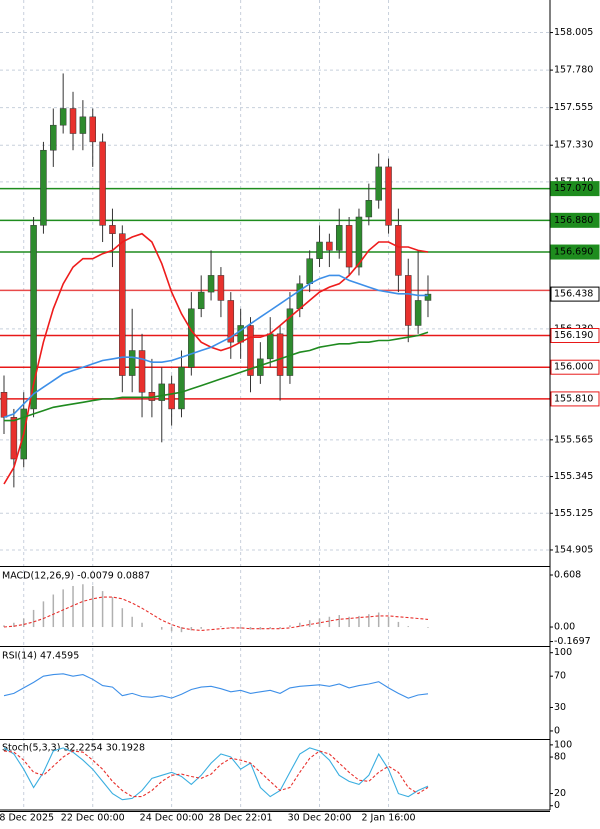 The image size is (600, 829). I want to click on level-label: 156.000, so click(573, 367).